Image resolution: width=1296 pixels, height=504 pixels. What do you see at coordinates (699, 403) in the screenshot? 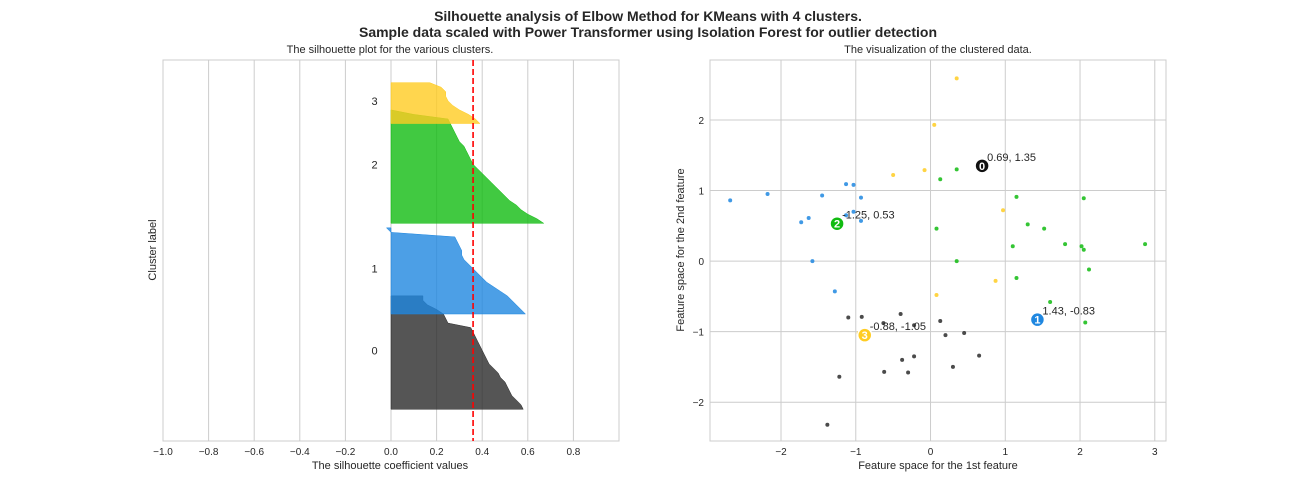
I see `scatter-y-tick-label: −2` at bounding box center [699, 403].